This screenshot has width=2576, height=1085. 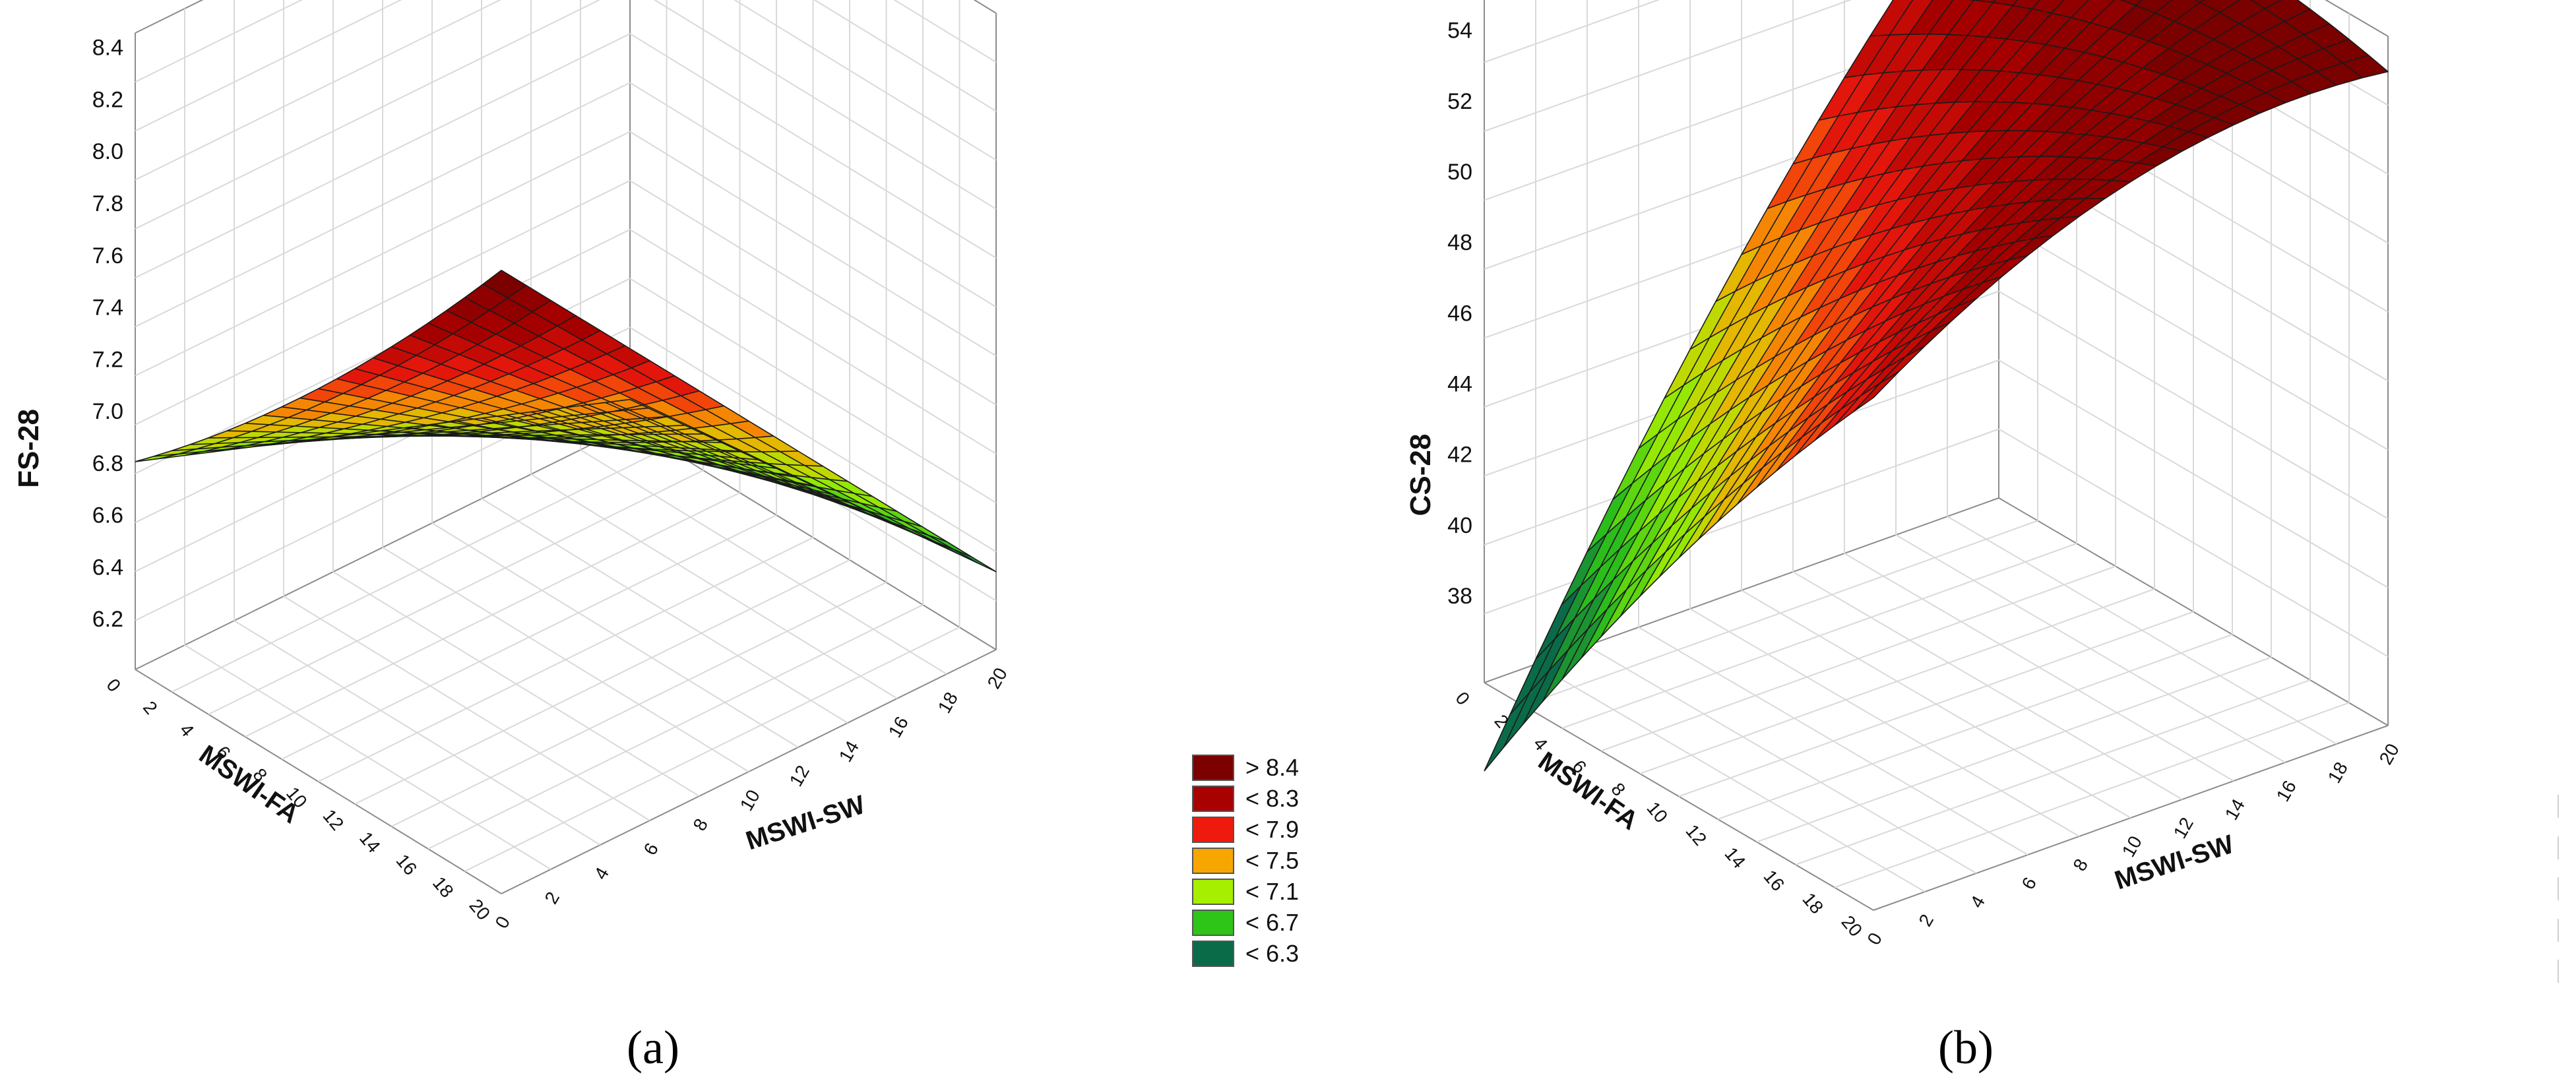 What do you see at coordinates (1459, 383) in the screenshot?
I see `z-tick-label: 44` at bounding box center [1459, 383].